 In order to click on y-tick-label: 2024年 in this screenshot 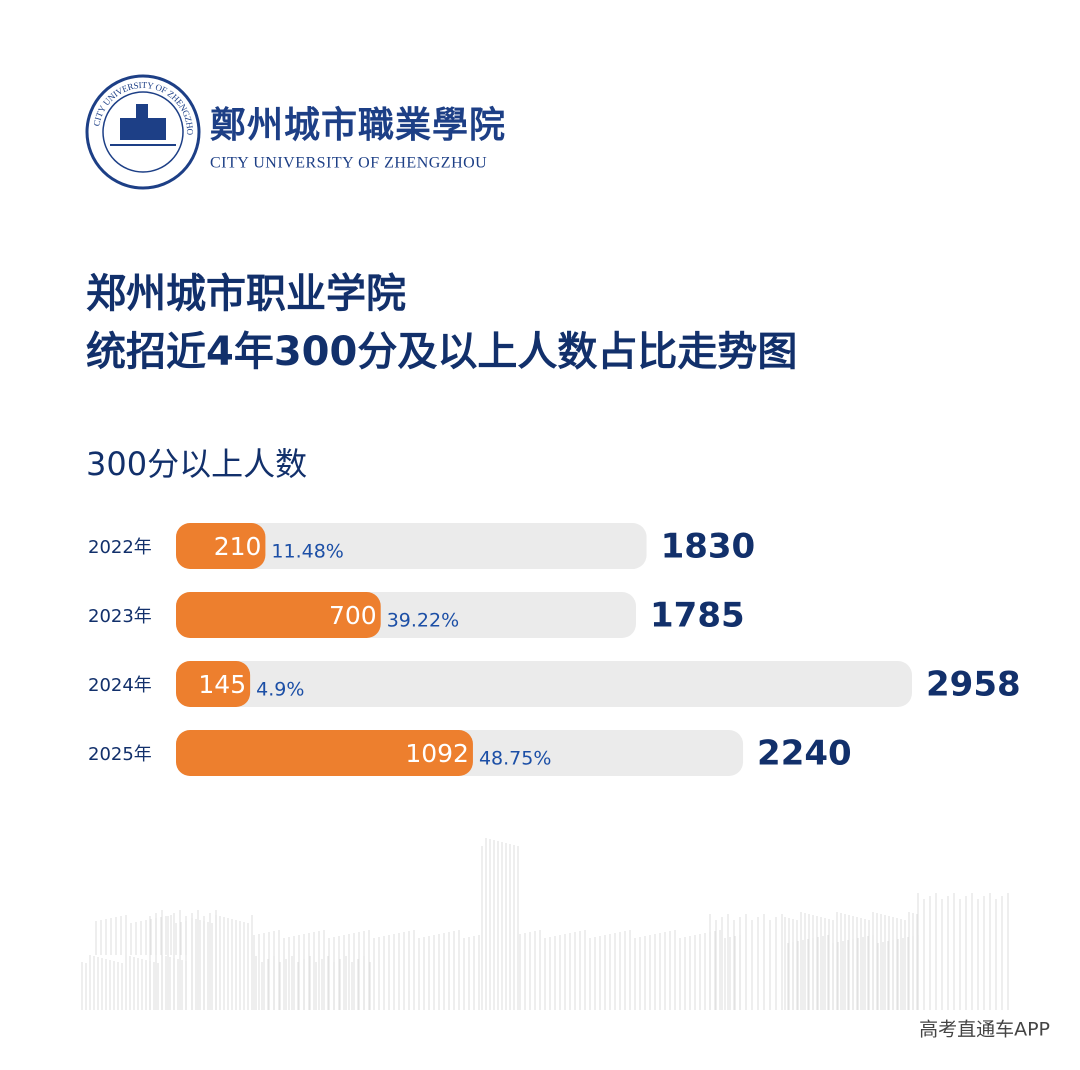, I will do `click(120, 685)`.